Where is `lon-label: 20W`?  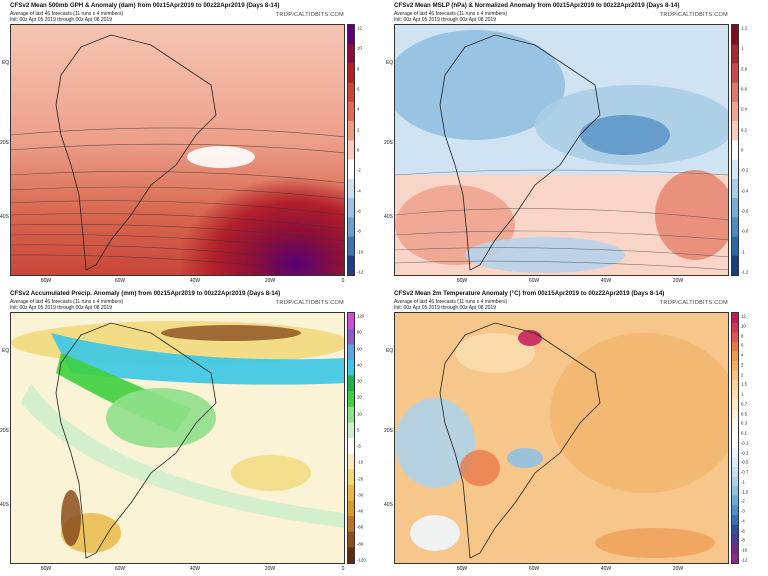
lon-label: 20W is located at coordinates (678, 281).